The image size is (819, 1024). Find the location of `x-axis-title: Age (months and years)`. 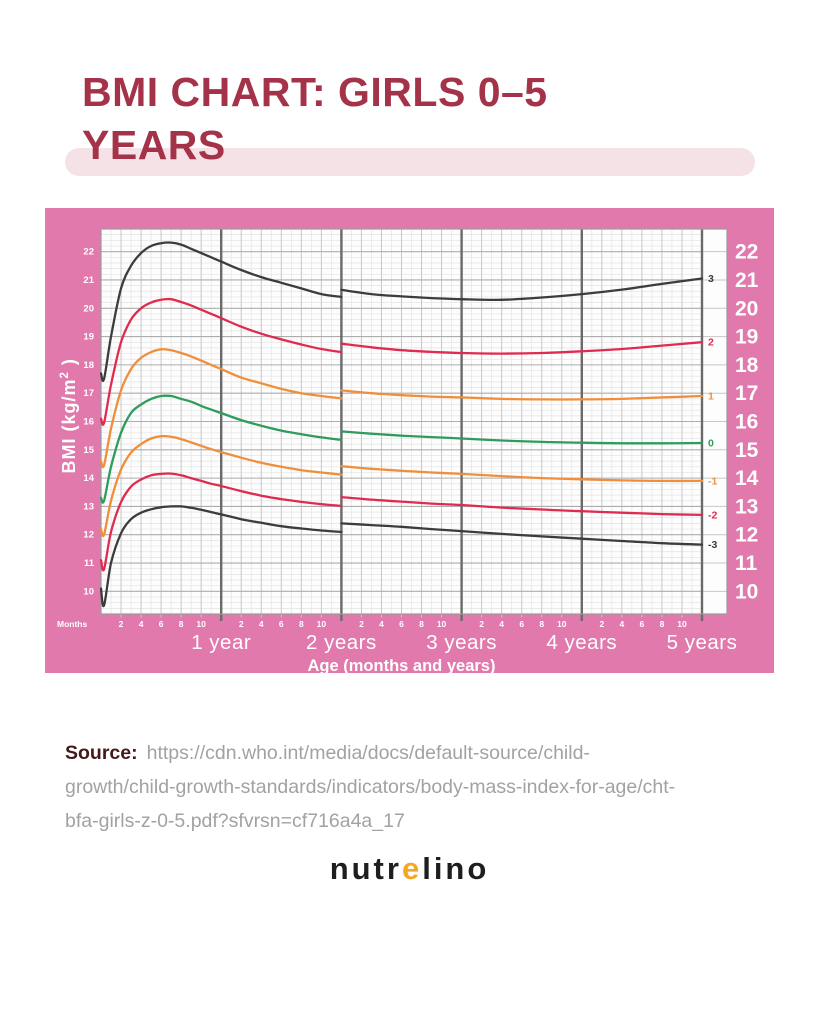

x-axis-title: Age (months and years) is located at coordinates (402, 665).